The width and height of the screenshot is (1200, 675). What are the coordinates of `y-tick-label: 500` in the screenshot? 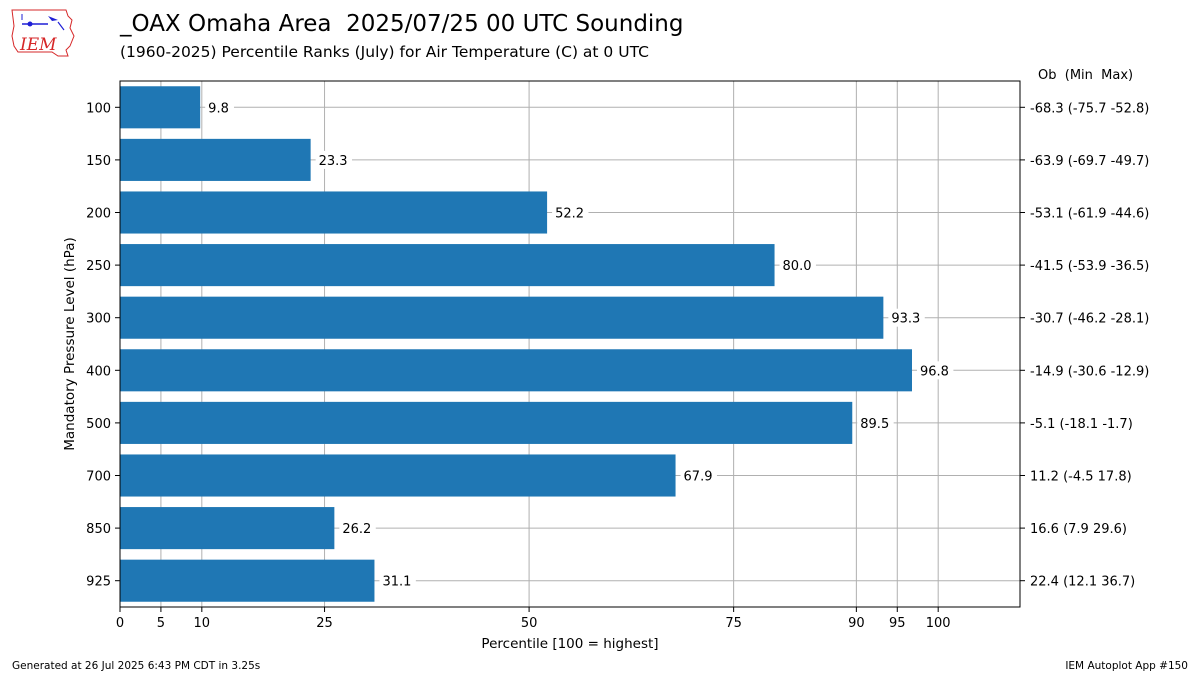 It's located at (98, 424).